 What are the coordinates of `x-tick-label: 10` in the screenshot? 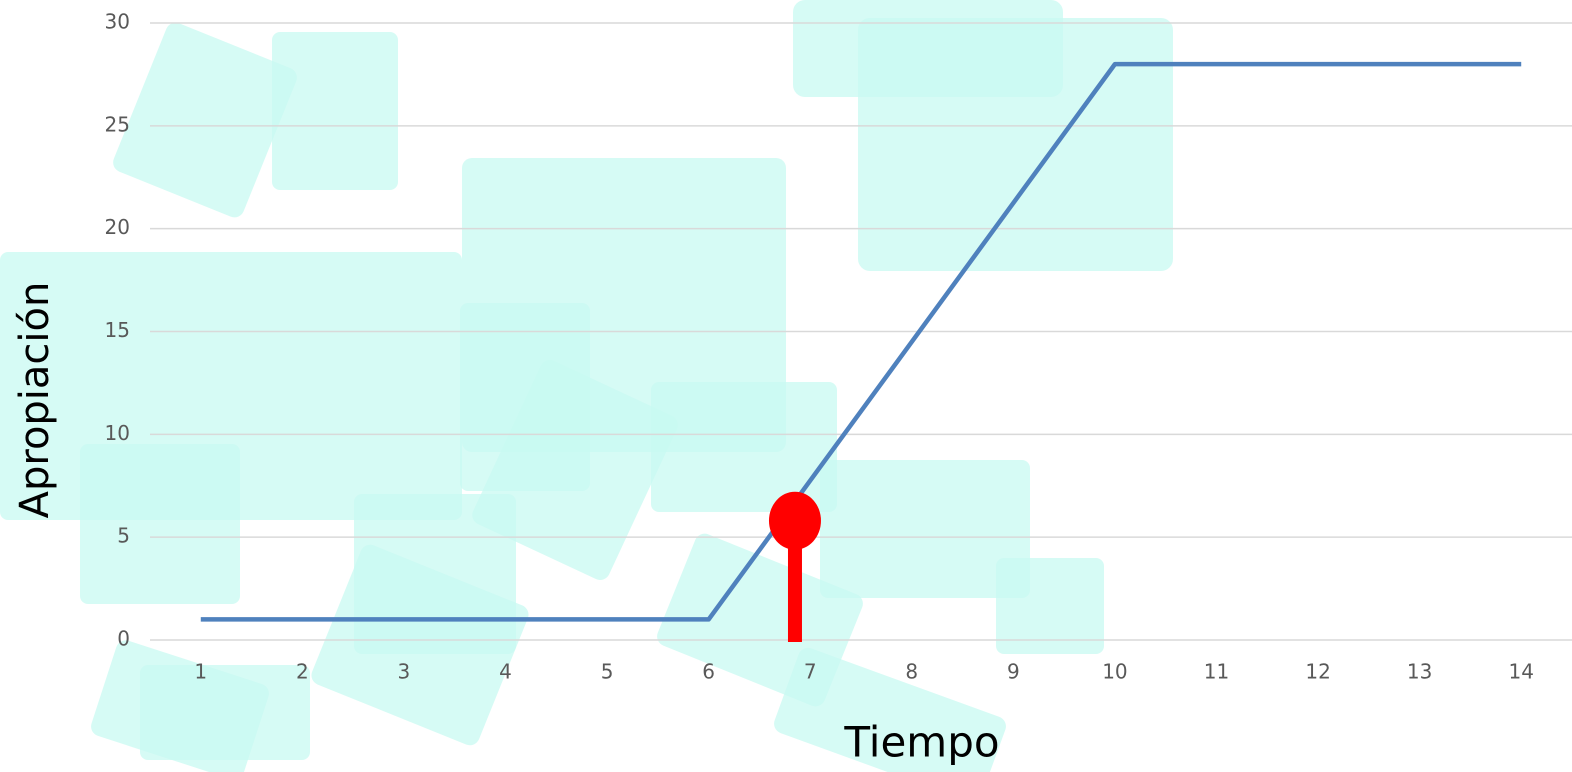 It's located at (1114, 672).